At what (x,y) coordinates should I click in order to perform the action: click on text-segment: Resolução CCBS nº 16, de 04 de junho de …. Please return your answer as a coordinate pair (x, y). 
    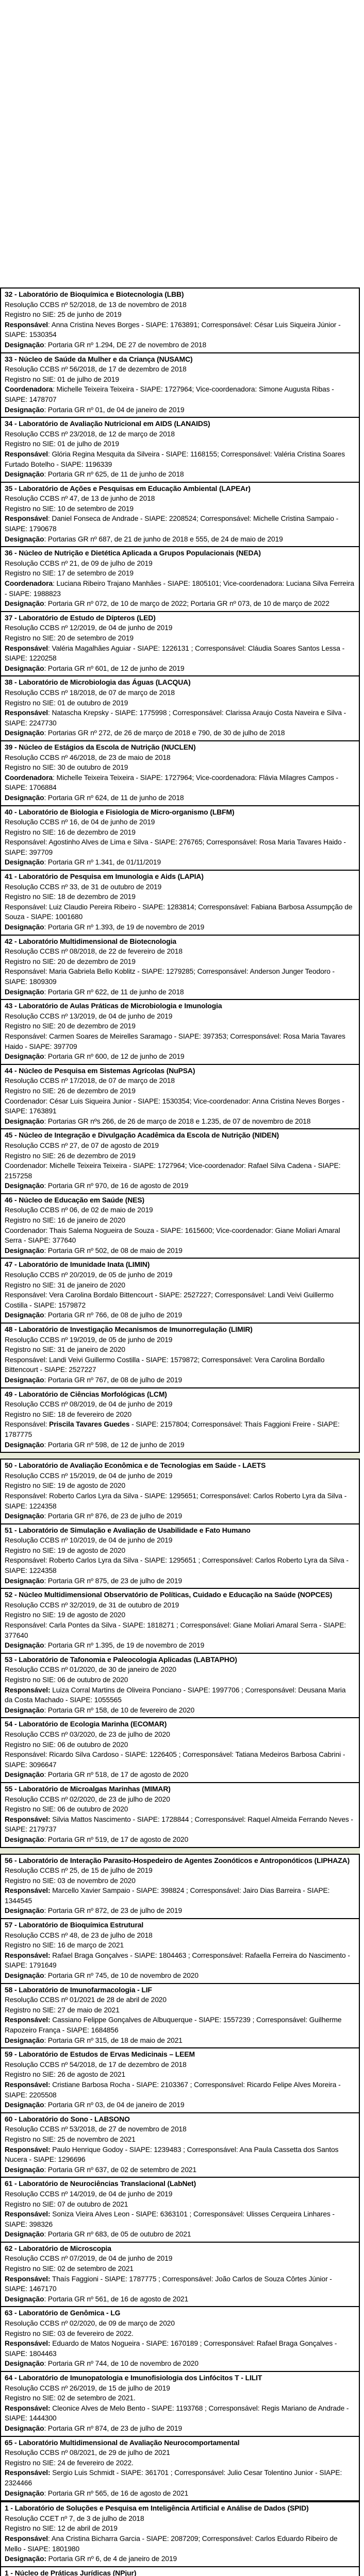
    Looking at the image, I should click on (80, 822).